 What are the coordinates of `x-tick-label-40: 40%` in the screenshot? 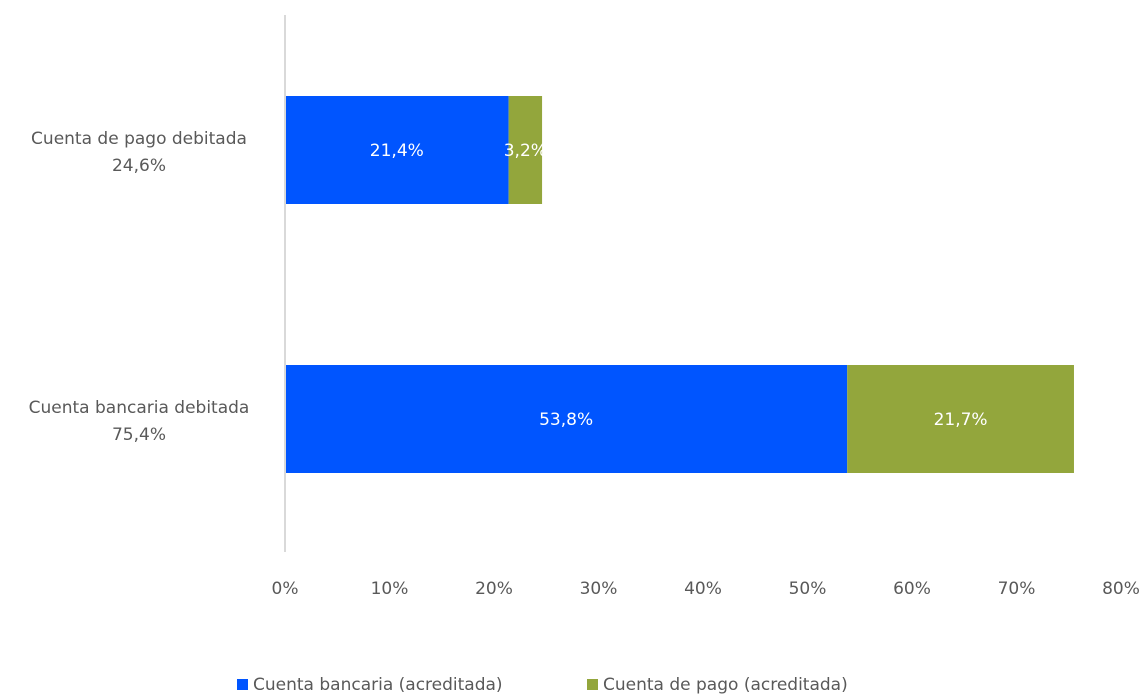 It's located at (703, 589).